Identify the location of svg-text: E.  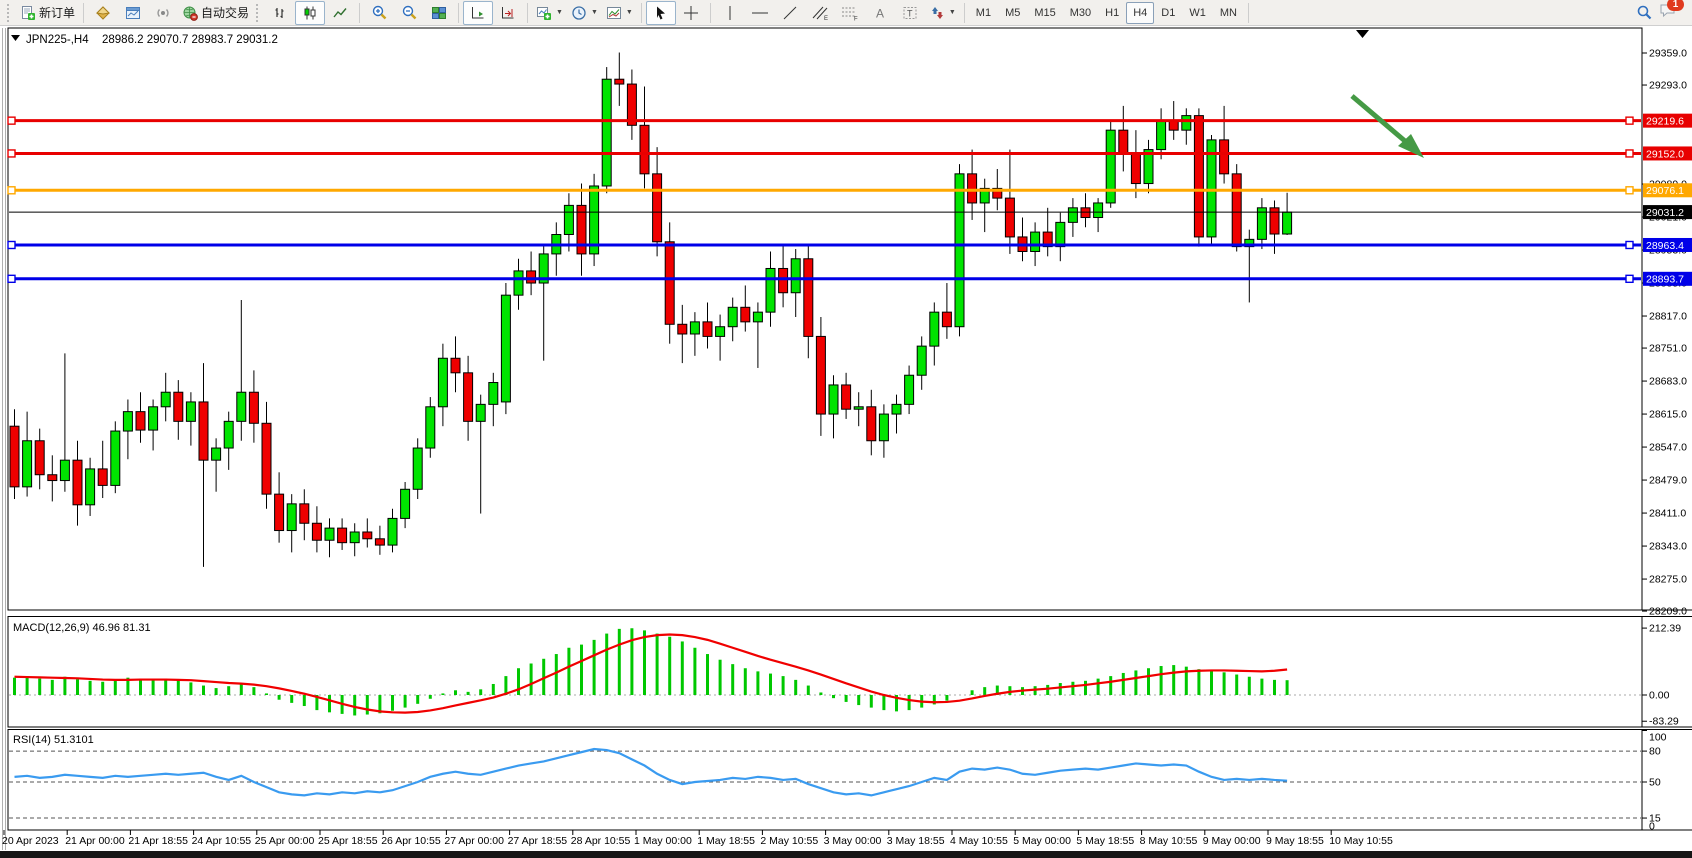
(826, 18).